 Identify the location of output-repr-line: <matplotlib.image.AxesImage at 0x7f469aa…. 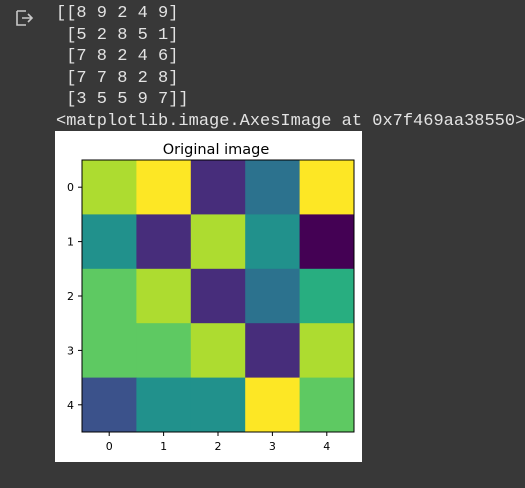
(290, 121).